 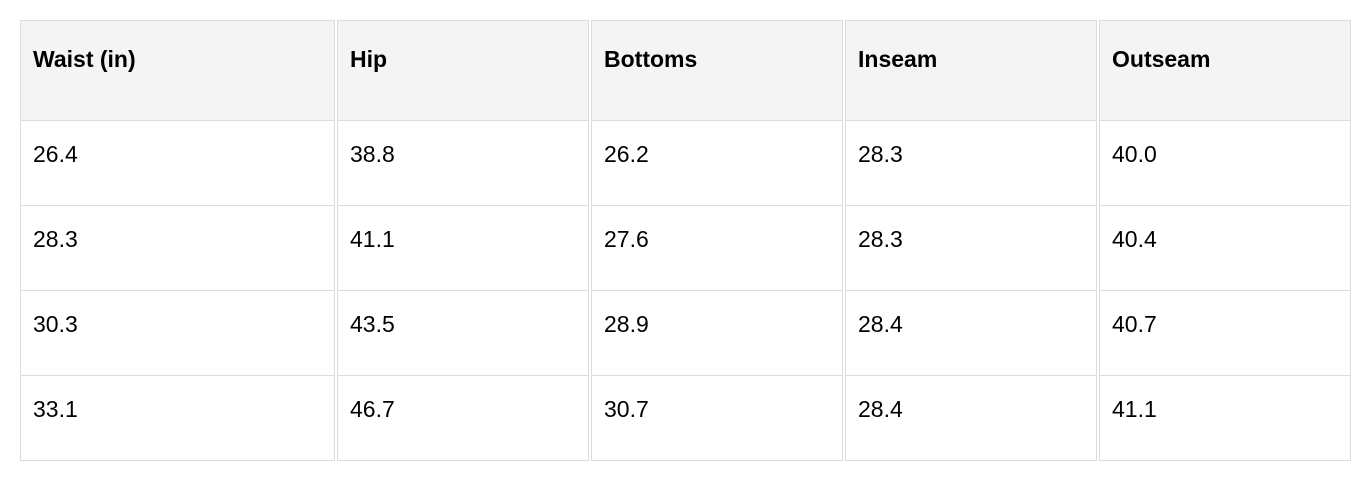 I want to click on cell-outseam: 40.0, so click(x=1225, y=163).